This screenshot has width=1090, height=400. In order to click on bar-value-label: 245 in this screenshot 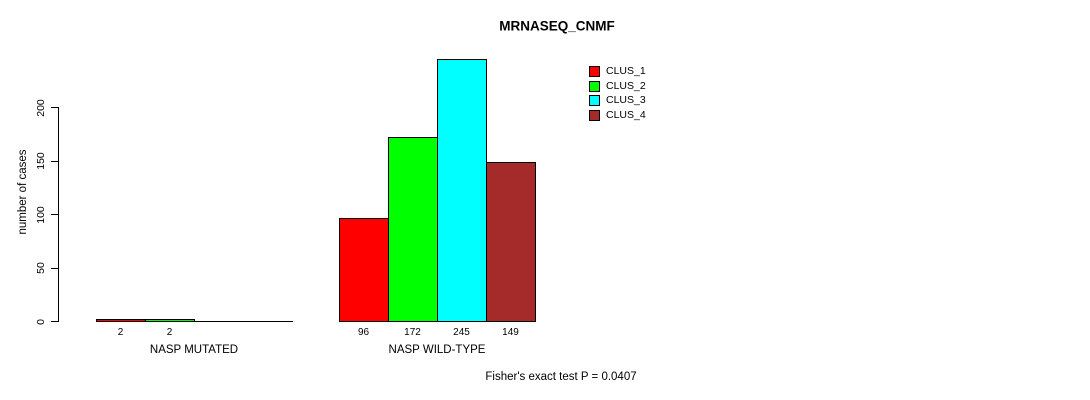, I will do `click(461, 332)`.